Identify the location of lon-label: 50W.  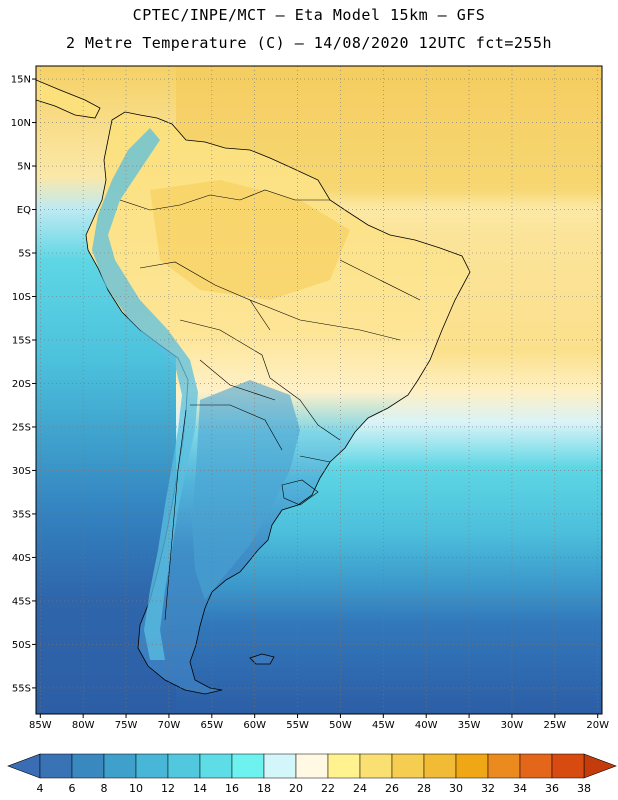
(340, 725).